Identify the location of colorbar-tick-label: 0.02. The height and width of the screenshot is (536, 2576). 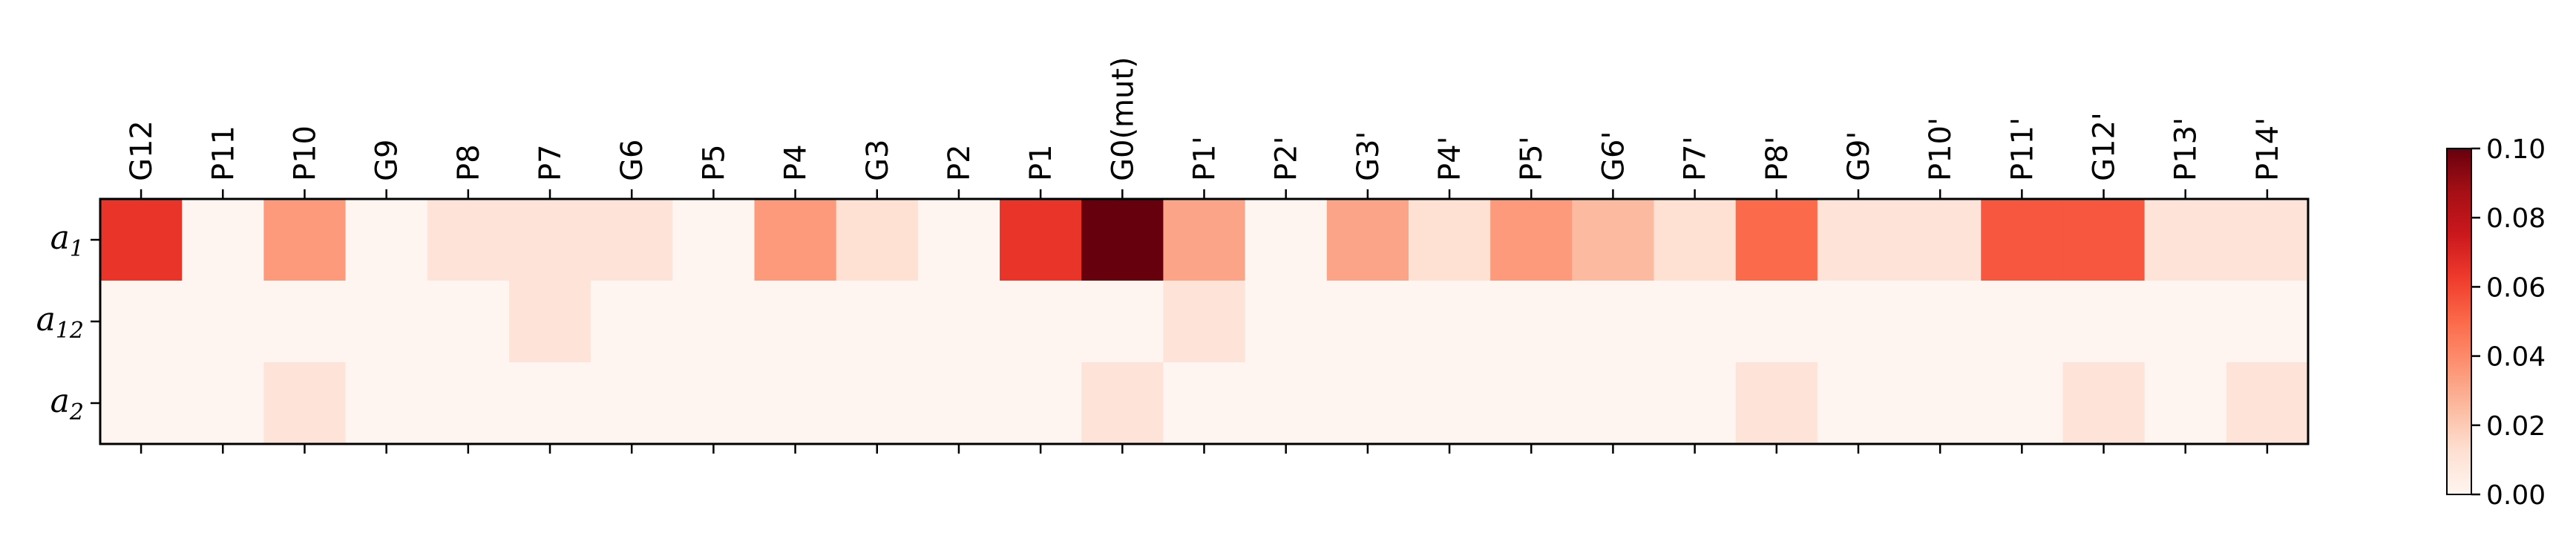
(2516, 426).